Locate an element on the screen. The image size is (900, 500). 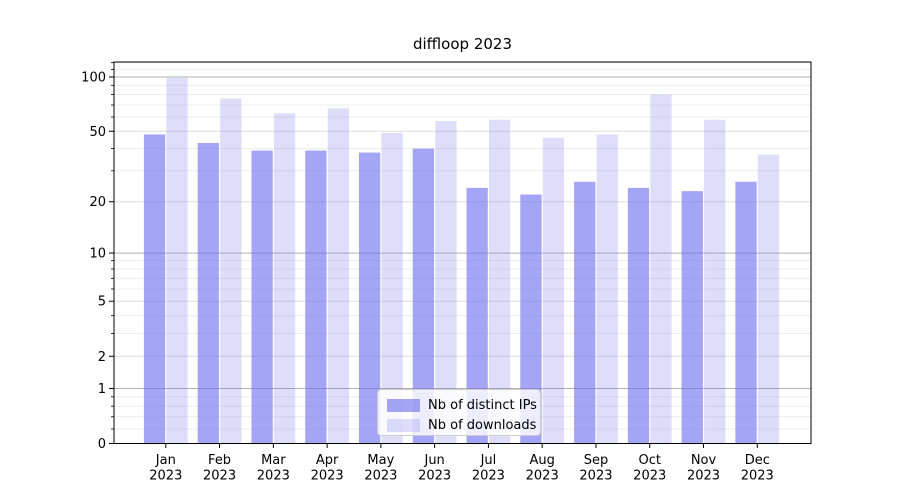
x-tick-label: Dec 2023 is located at coordinates (757, 468).